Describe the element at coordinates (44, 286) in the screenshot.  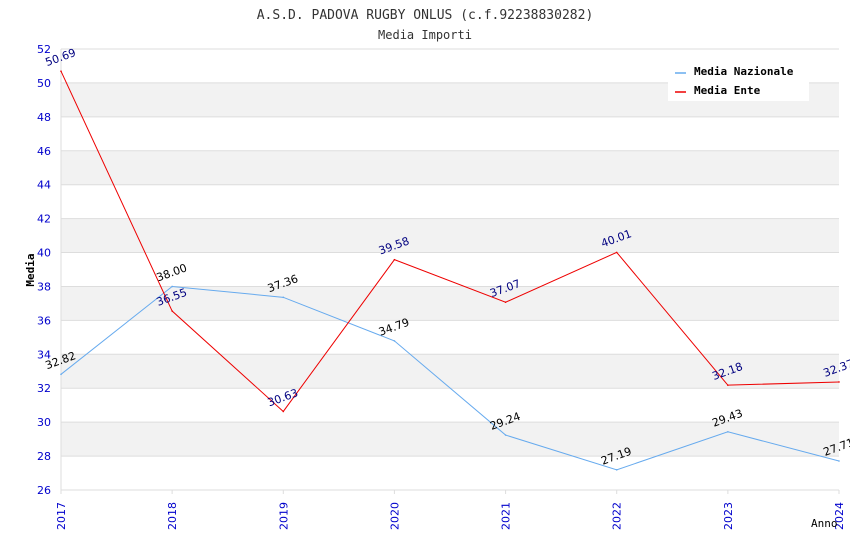
I see `y-tick-label: 38` at that location.